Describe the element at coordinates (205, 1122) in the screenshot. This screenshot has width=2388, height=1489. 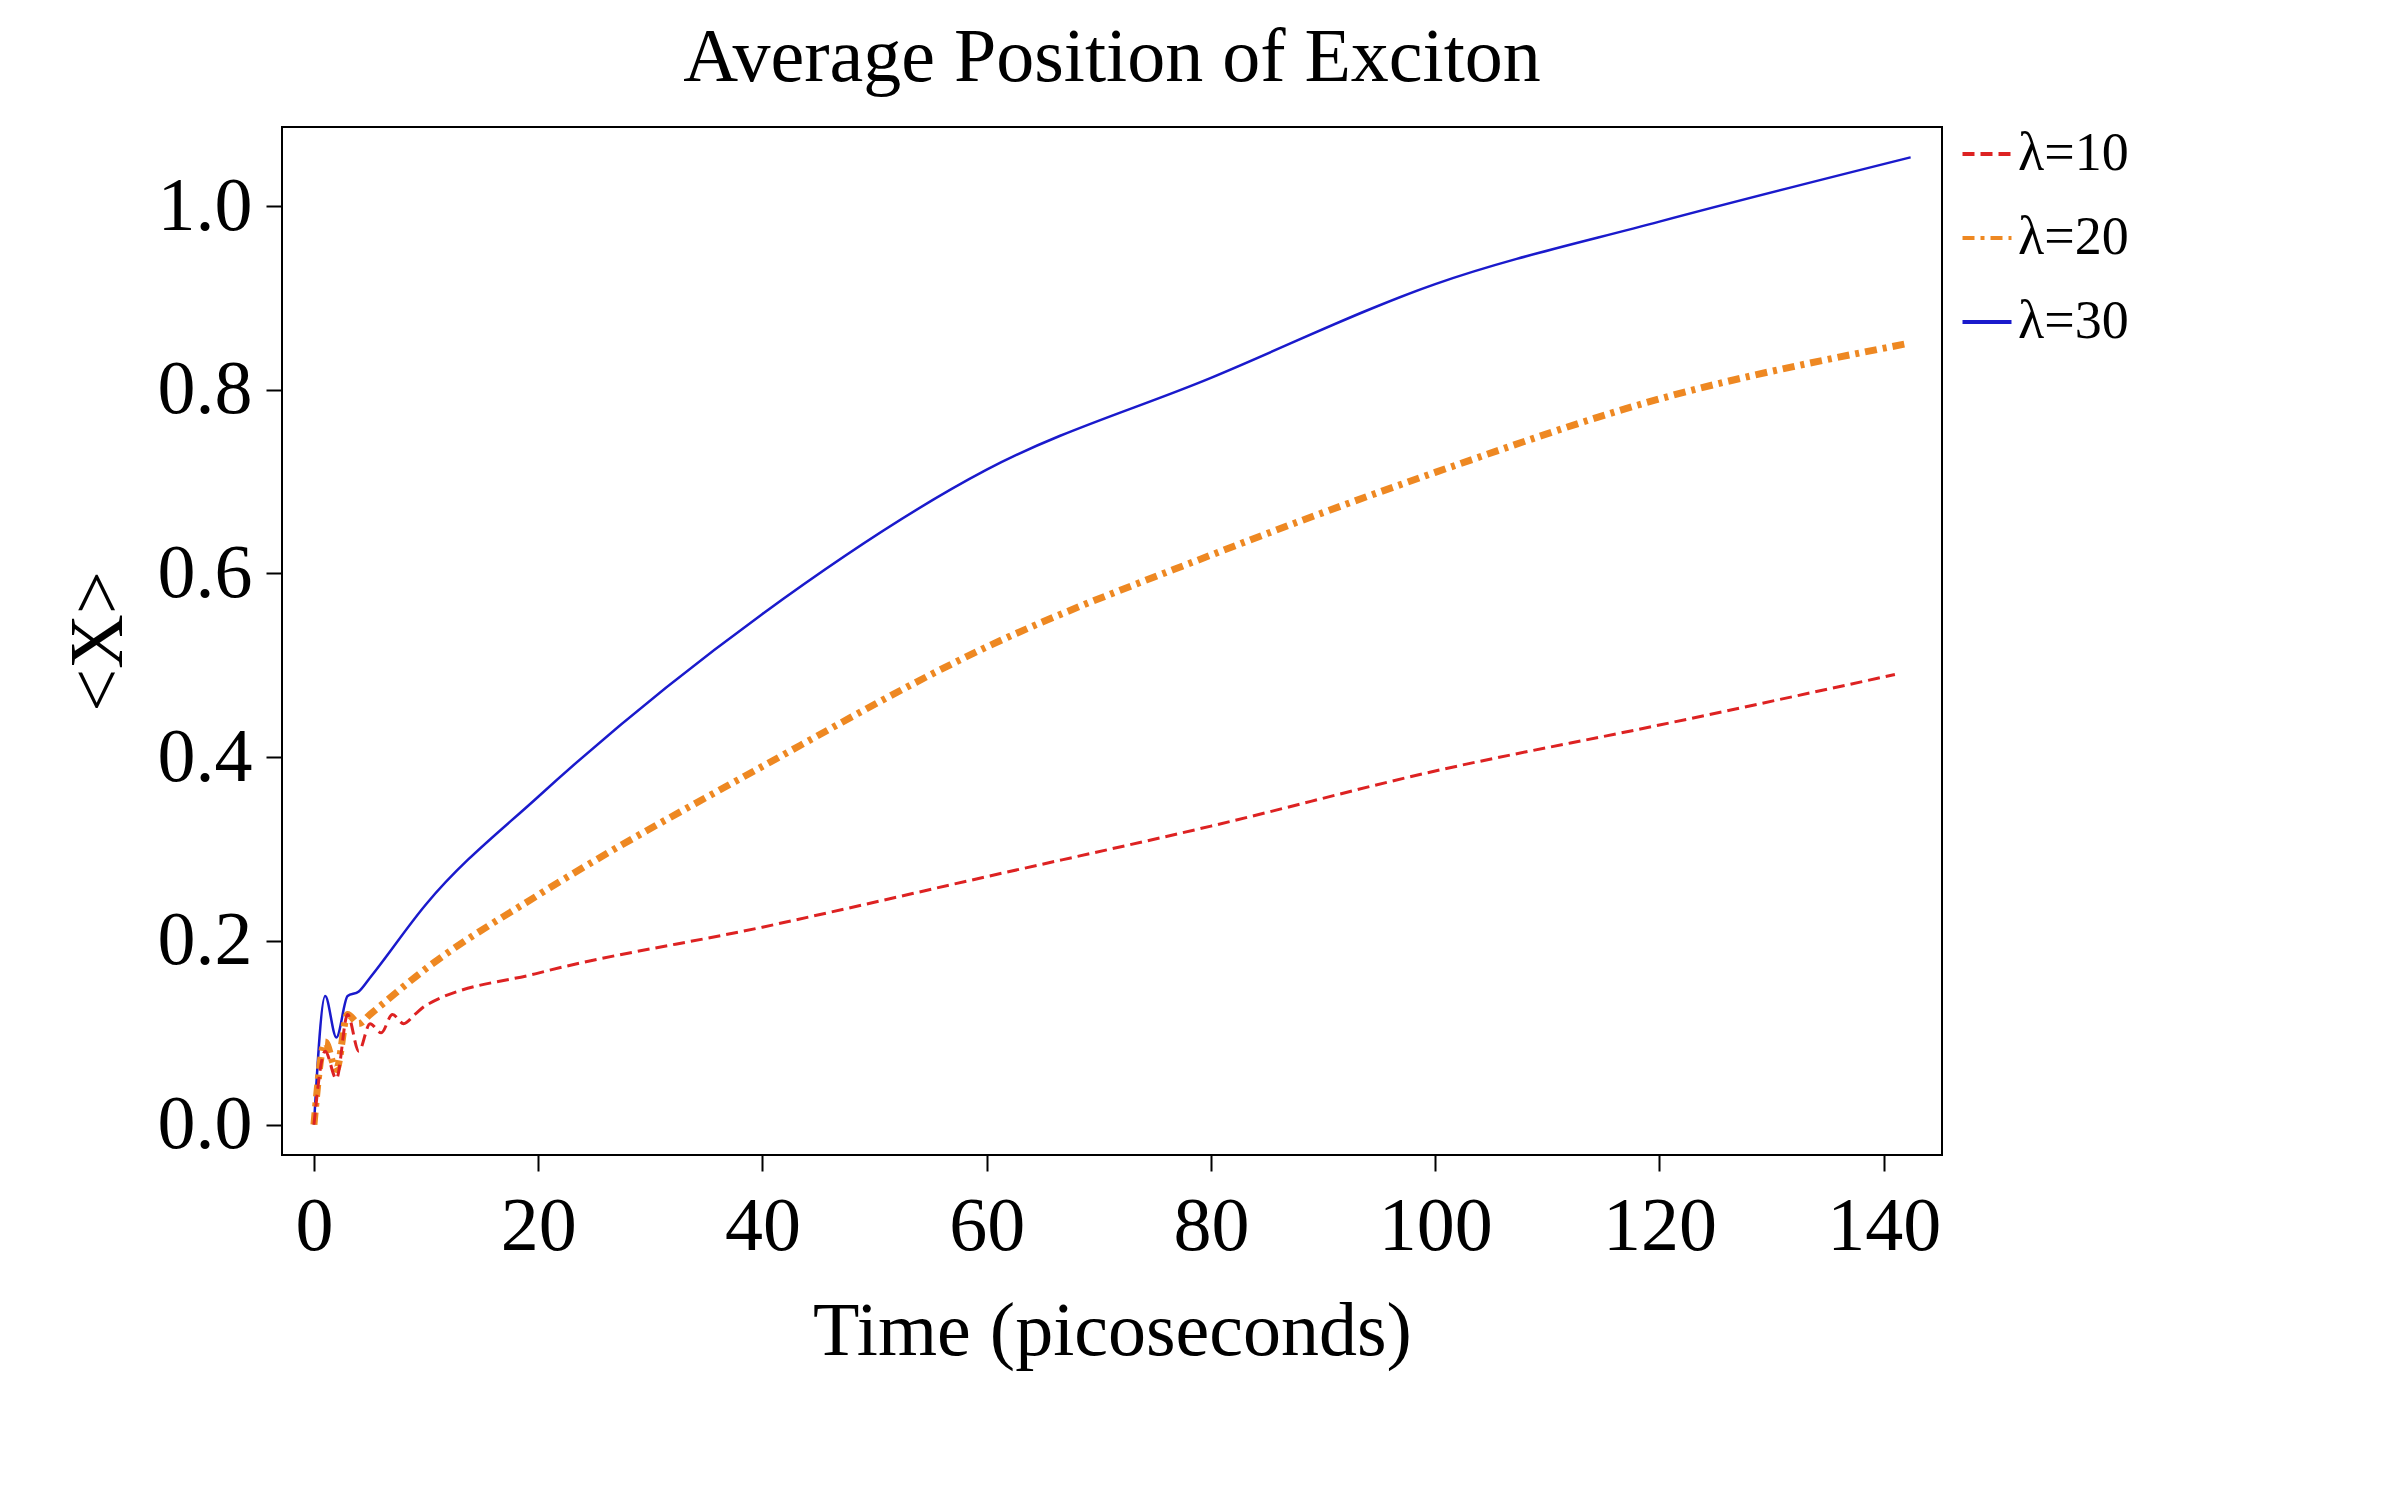
I see `y-tick-label: 0.0` at that location.